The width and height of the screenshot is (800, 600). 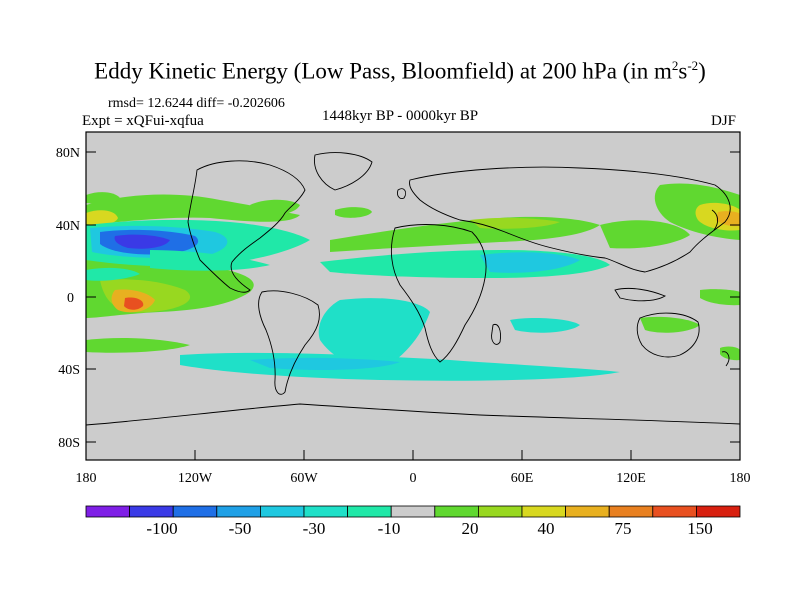 What do you see at coordinates (700, 528) in the screenshot?
I see `colorbar-label-8: 150` at bounding box center [700, 528].